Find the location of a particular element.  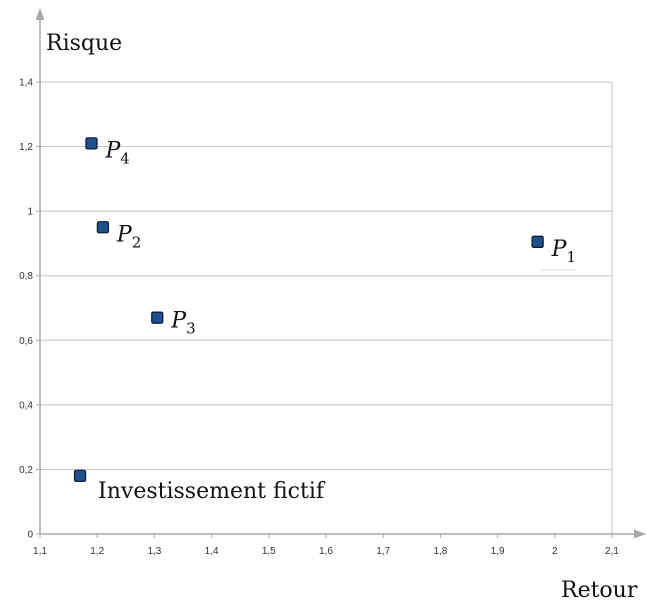

x-tick-label: 1,9 is located at coordinates (498, 551).